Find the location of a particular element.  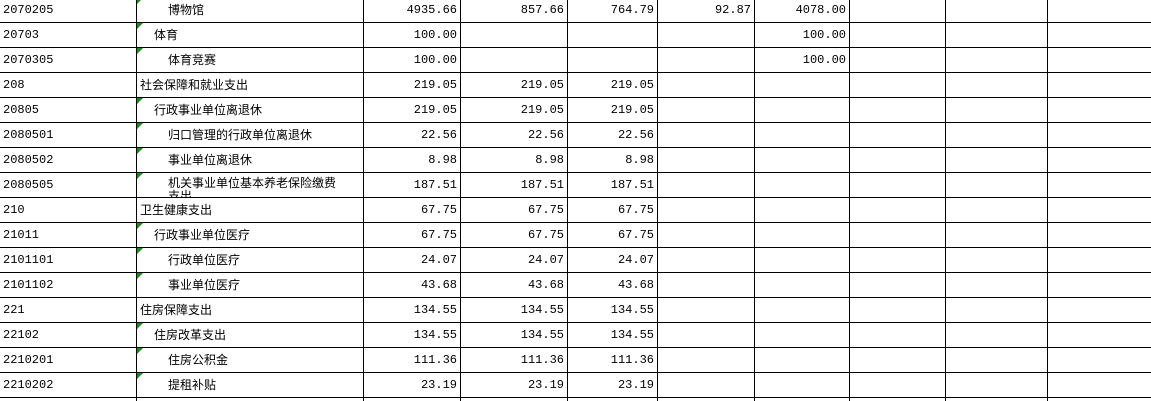

code-cell: 2070205 is located at coordinates (28, 10).